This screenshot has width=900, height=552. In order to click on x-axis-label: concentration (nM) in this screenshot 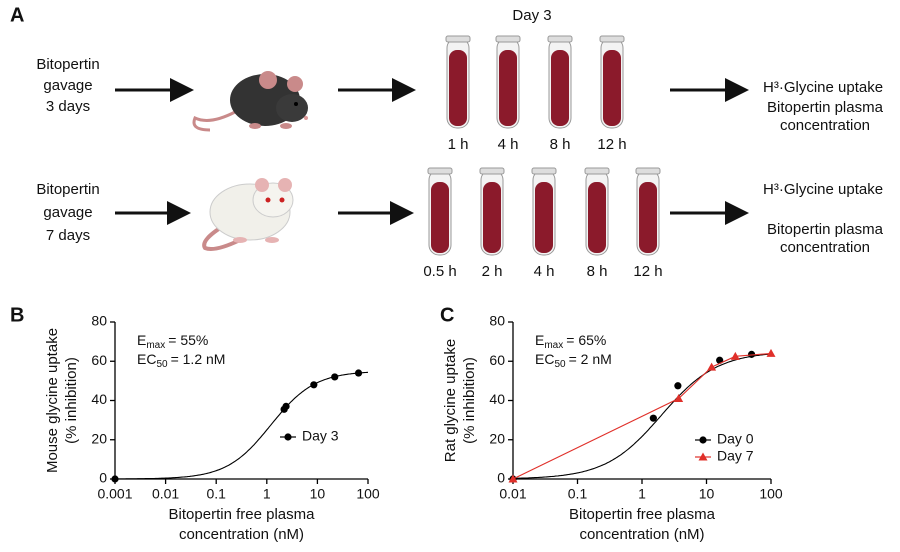, I will do `click(241, 534)`.